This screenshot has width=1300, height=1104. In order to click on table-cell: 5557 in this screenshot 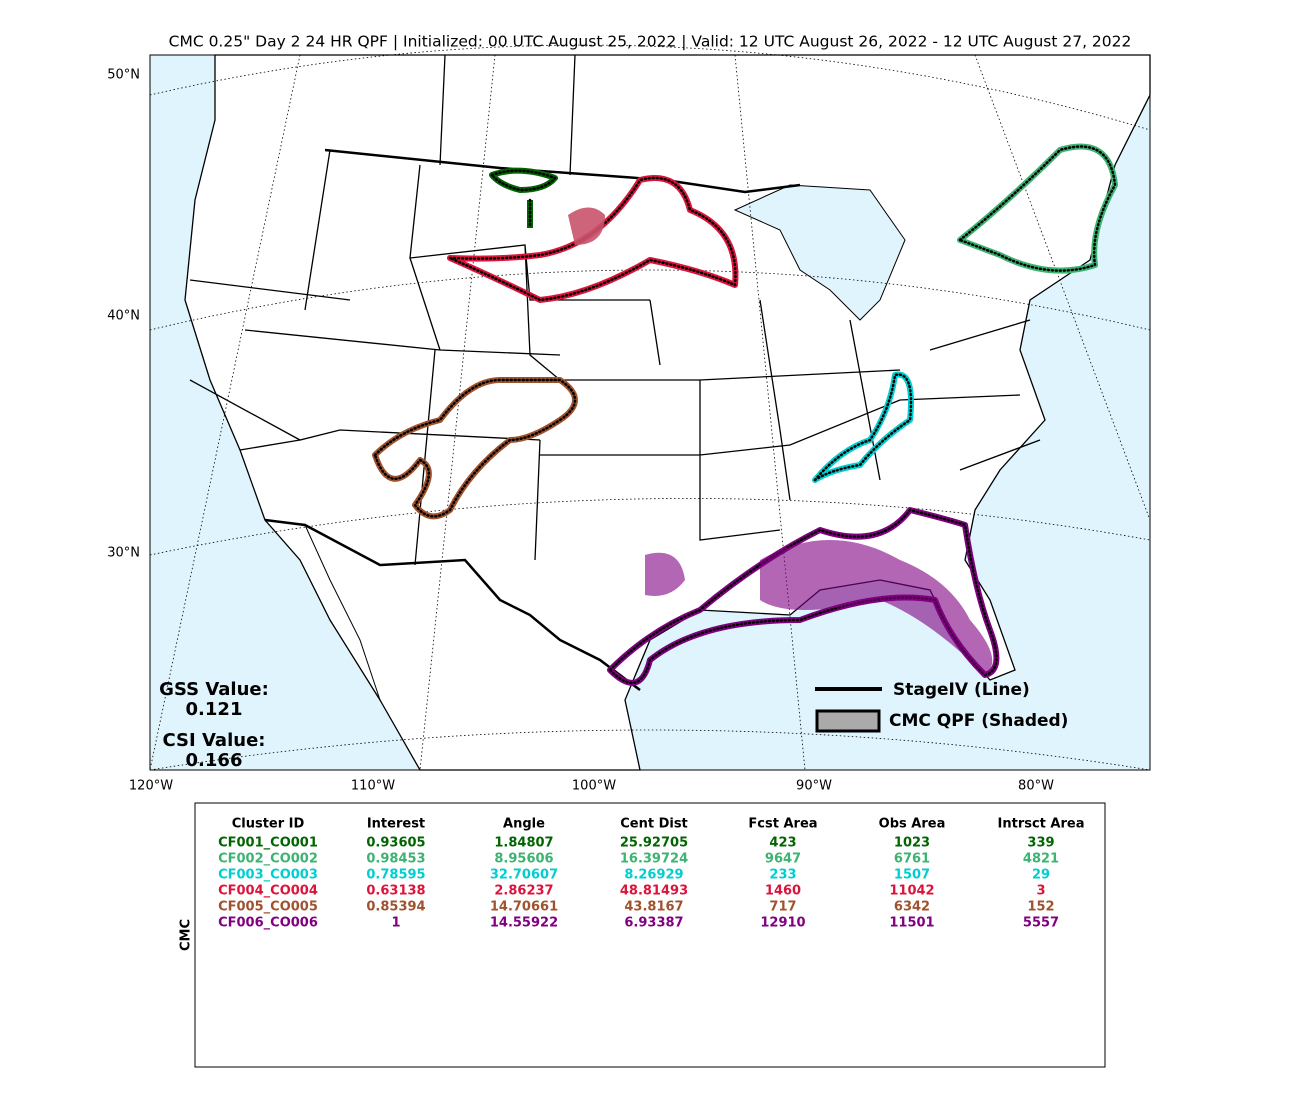, I will do `click(1041, 923)`.